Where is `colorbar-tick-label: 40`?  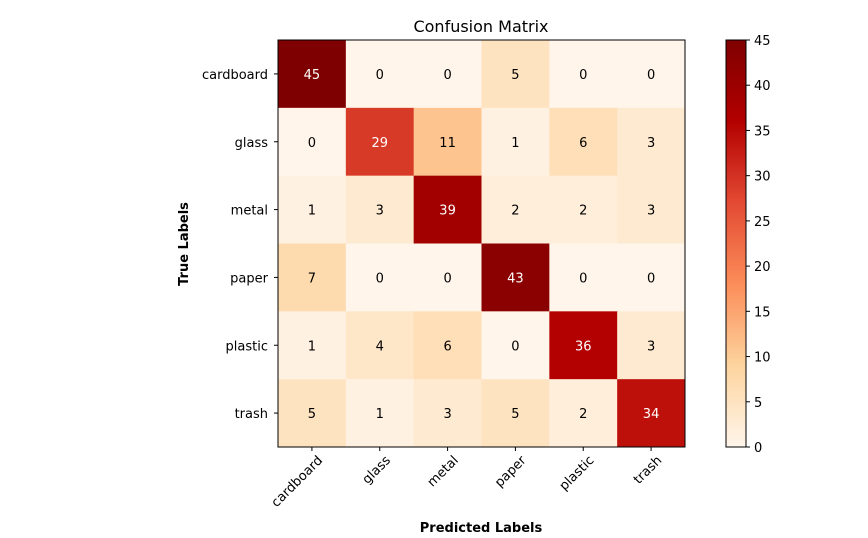
colorbar-tick-label: 40 is located at coordinates (762, 86).